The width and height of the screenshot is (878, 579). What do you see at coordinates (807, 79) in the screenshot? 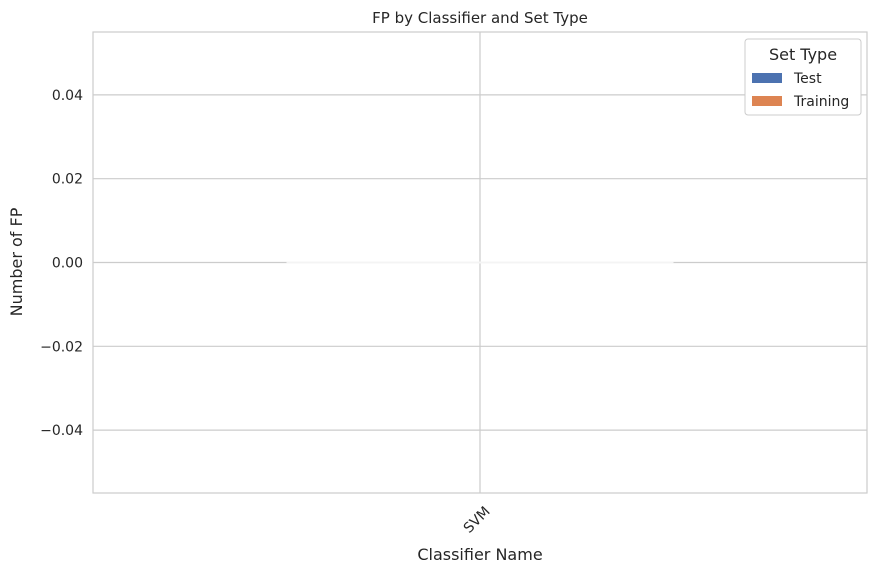
I see `legend-label-test: Test` at bounding box center [807, 79].